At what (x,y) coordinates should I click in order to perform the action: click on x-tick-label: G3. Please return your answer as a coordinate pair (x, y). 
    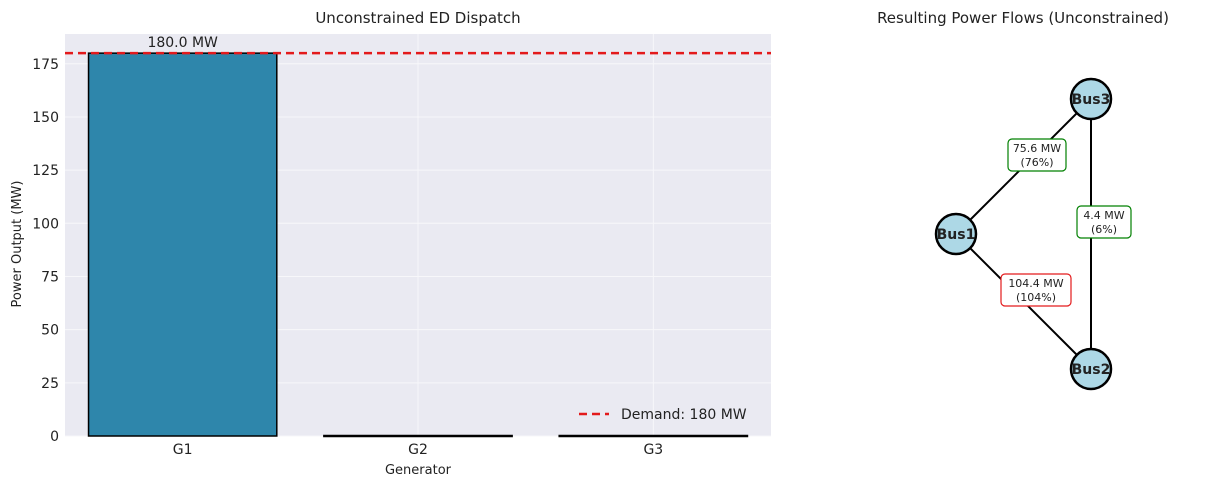
    Looking at the image, I should click on (653, 450).